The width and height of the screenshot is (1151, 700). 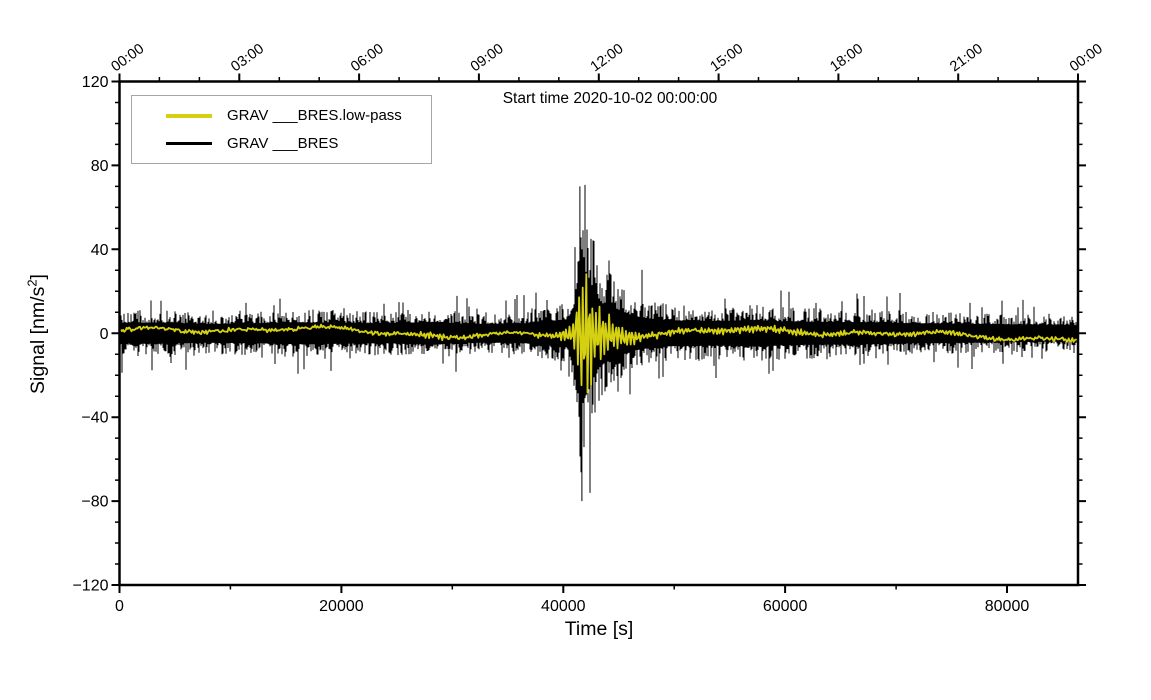 What do you see at coordinates (607, 58) in the screenshot?
I see `top-time-tick-label: 12:00` at bounding box center [607, 58].